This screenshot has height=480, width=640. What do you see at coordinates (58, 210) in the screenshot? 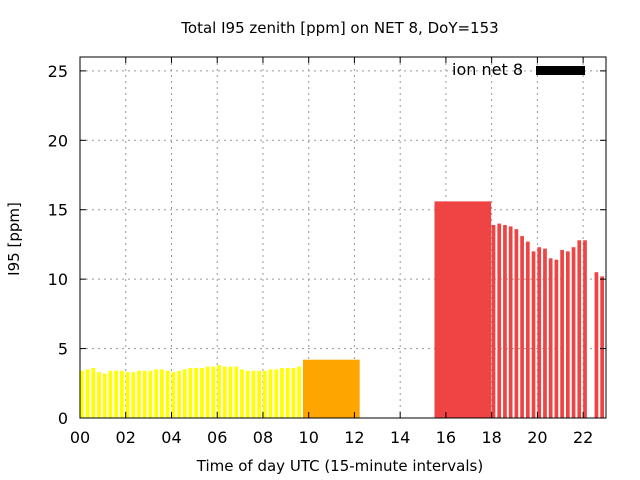
I see `y-tick-label: 15` at bounding box center [58, 210].